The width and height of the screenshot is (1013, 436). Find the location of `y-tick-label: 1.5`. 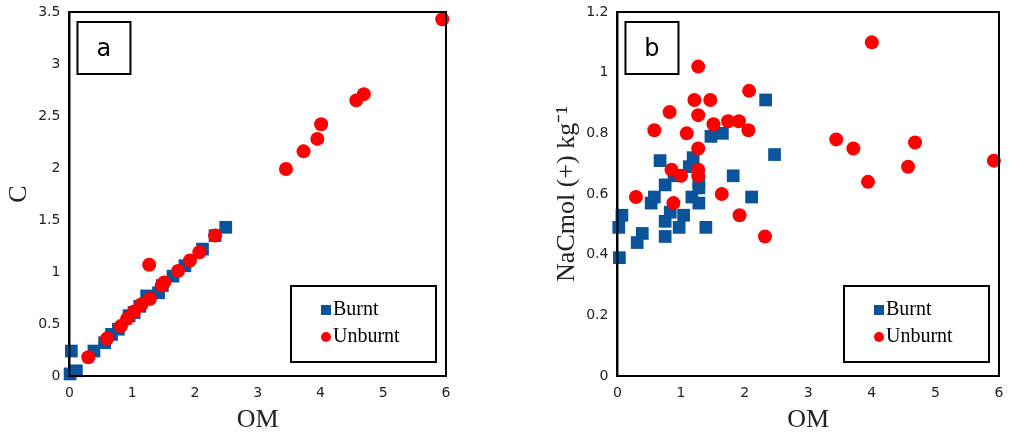

y-tick-label: 1.5 is located at coordinates (49, 218).